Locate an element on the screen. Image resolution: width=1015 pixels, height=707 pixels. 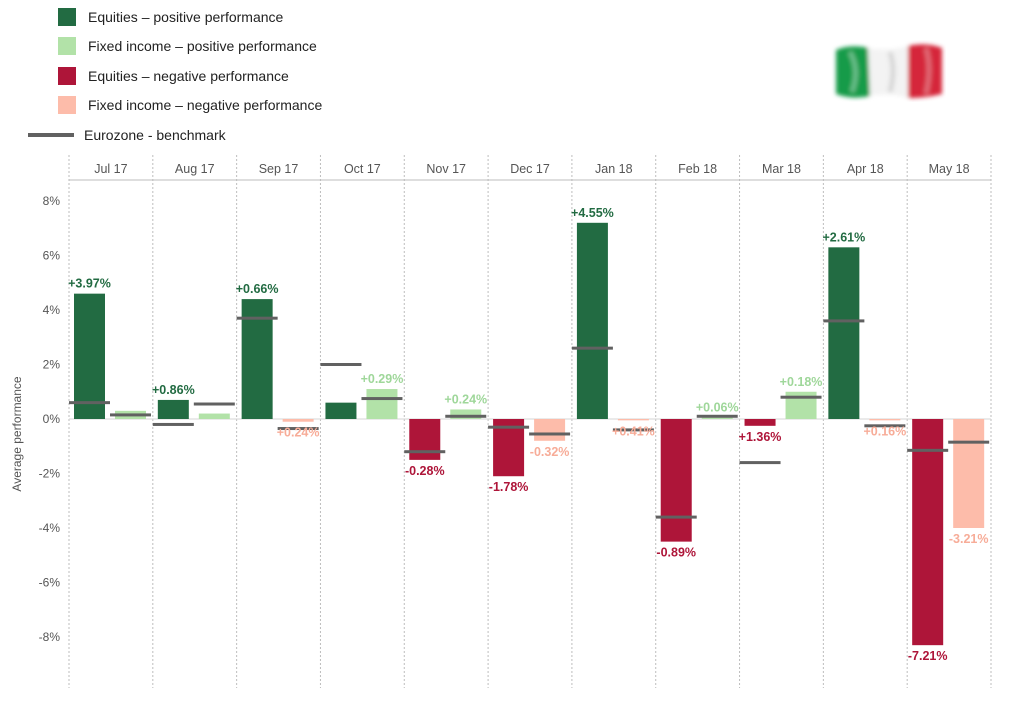
x-category-label: Jul 17 is located at coordinates (110, 169).